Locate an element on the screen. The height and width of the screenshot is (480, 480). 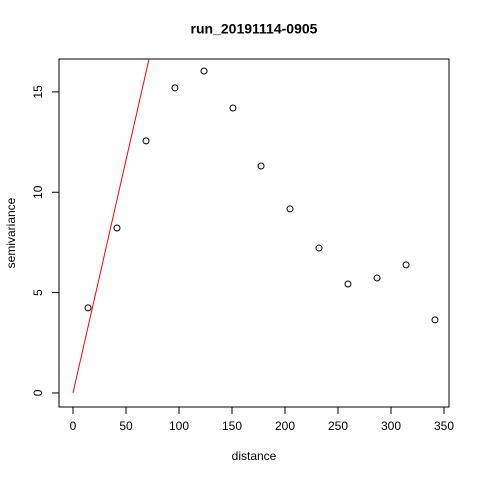
x-tick-label: 350 is located at coordinates (444, 426).